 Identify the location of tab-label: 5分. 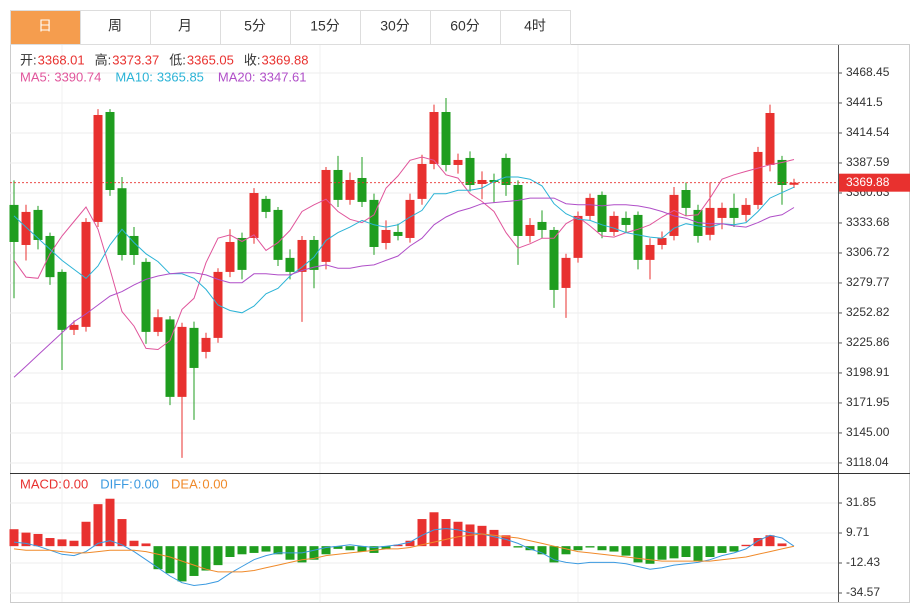
(255, 26).